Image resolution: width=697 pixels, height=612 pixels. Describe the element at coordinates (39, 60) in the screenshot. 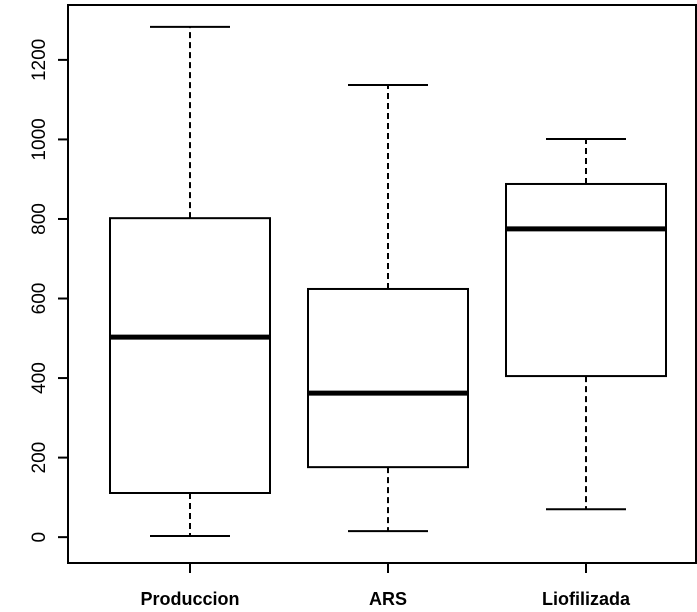

I see `y-tick-label: 1200` at that location.